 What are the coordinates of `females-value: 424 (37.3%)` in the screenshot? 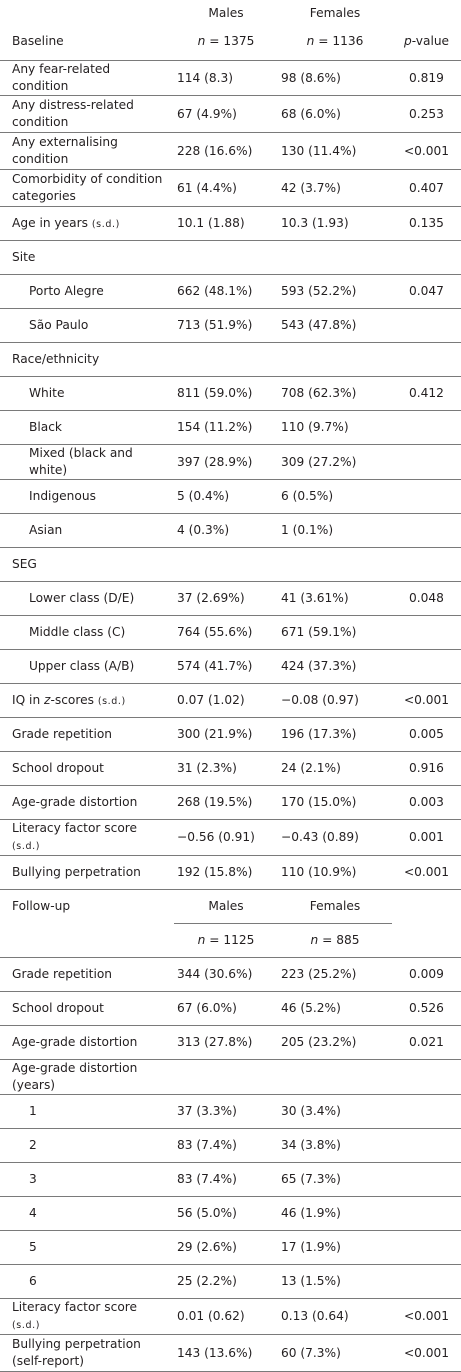 It's located at (335, 666).